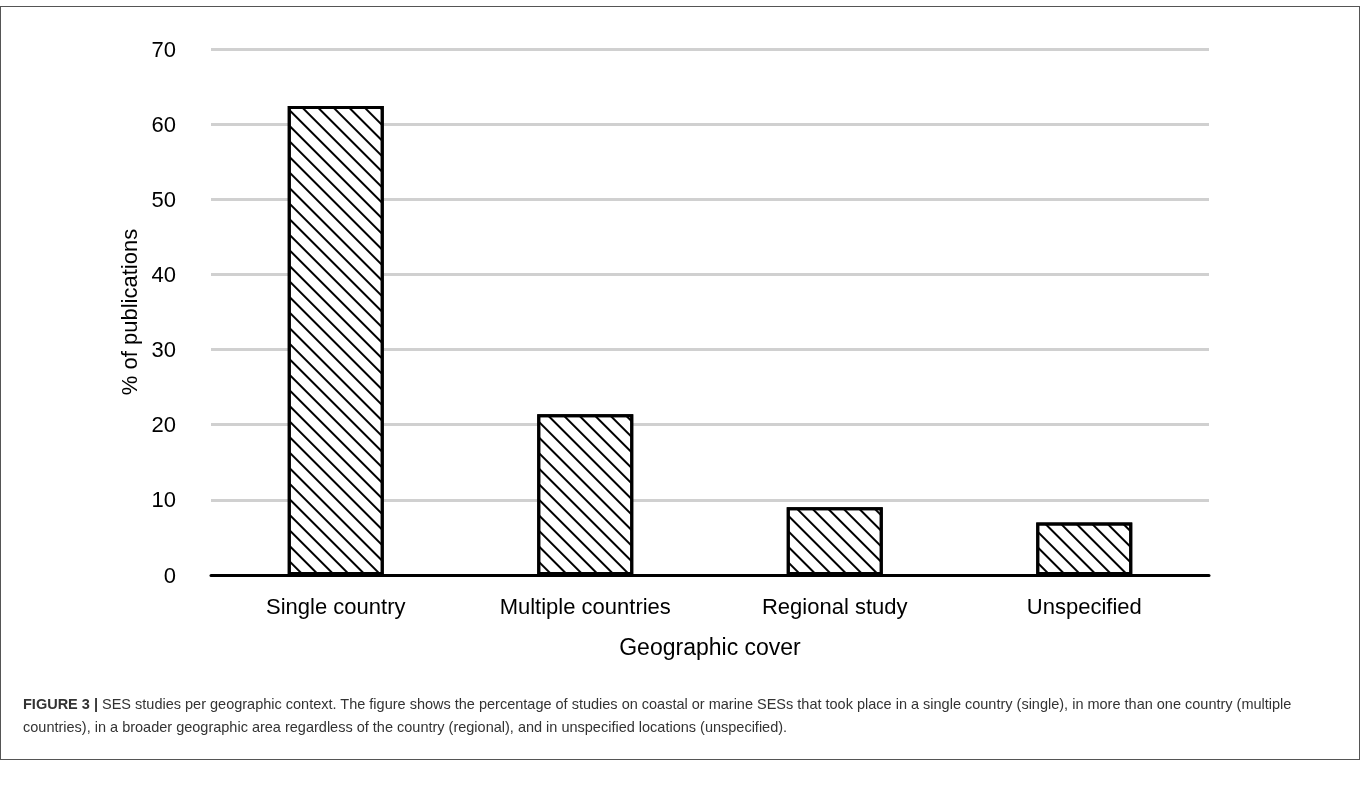 The height and width of the screenshot is (796, 1363). Describe the element at coordinates (163, 350) in the screenshot. I see `y-tick-label: 30` at that location.